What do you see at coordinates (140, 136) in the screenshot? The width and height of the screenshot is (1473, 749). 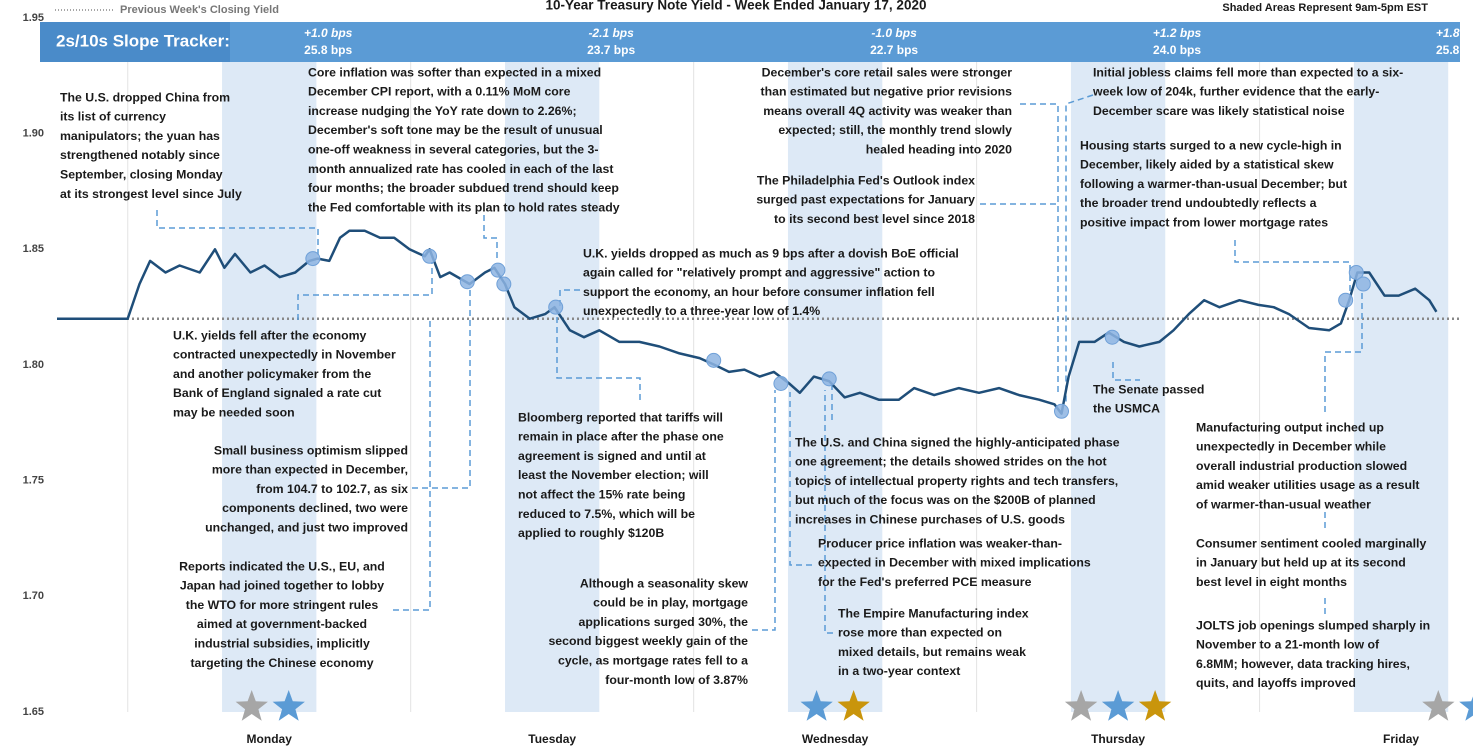 I see `annotation-line: manipulators; the yuan has` at bounding box center [140, 136].